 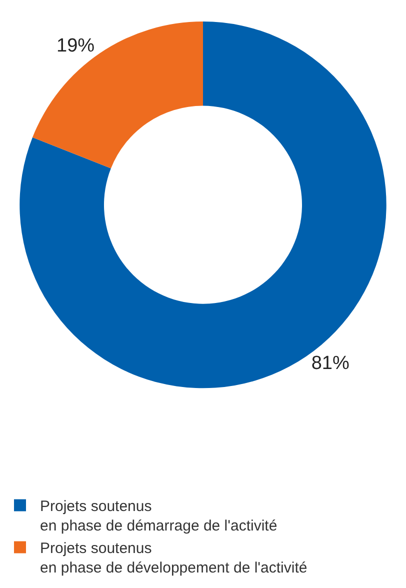 What do you see at coordinates (75, 45) in the screenshot?
I see `data-label: 19%` at bounding box center [75, 45].